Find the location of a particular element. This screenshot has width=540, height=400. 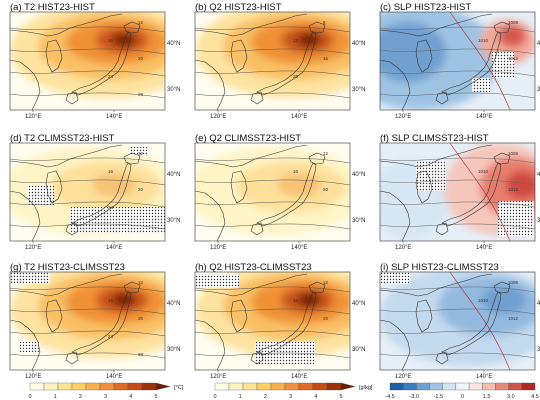

contour-label: 24 is located at coordinates (111, 336).